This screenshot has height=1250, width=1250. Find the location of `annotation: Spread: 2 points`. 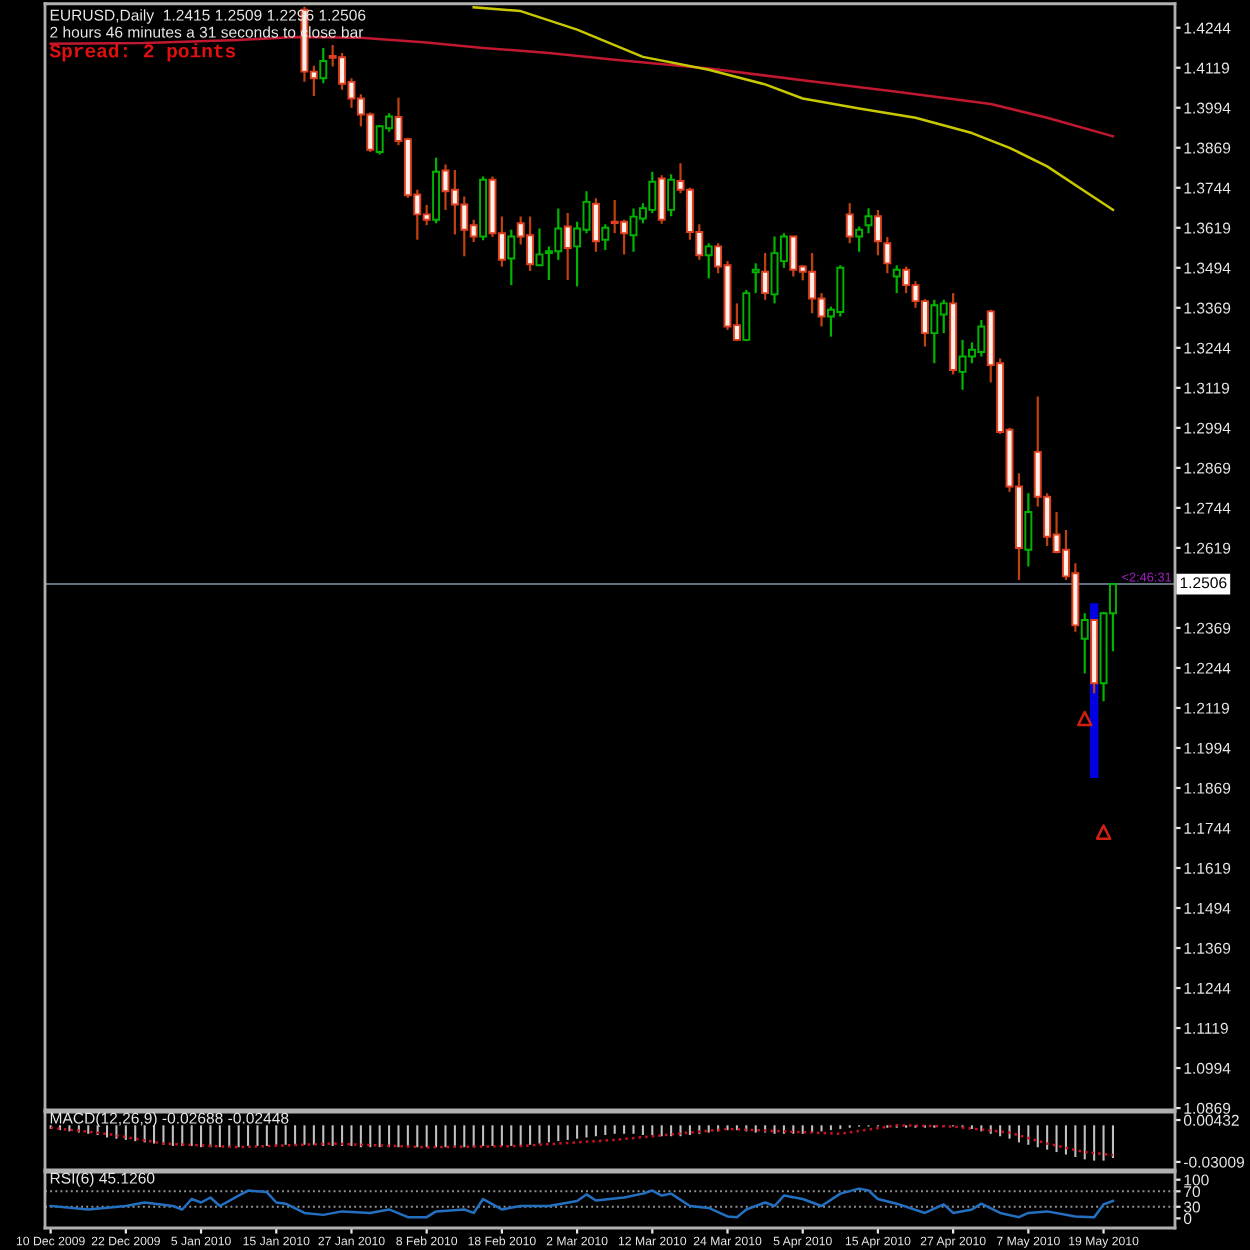

annotation: Spread: 2 points is located at coordinates (142, 52).